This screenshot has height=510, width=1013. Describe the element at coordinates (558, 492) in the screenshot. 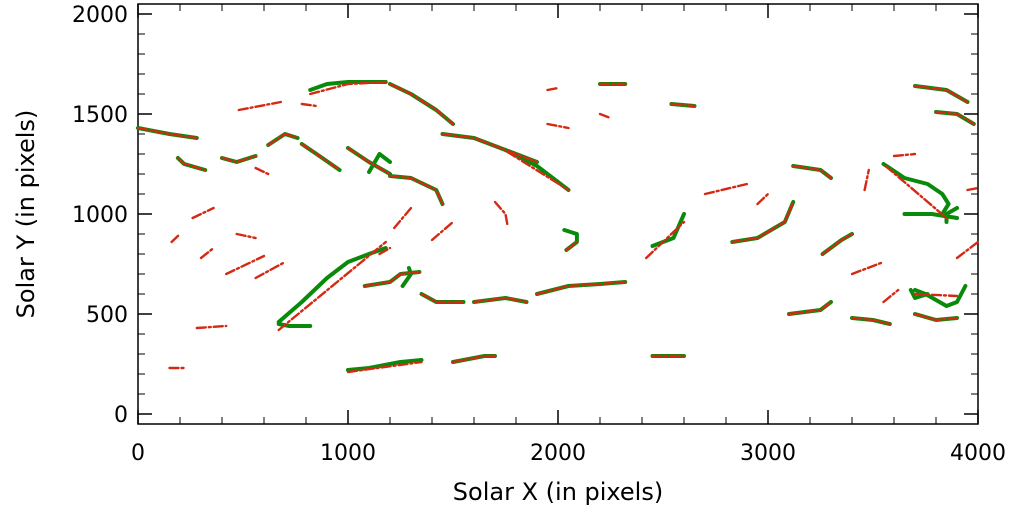

I see `x-axis-title: Solar X (in pixels)` at that location.